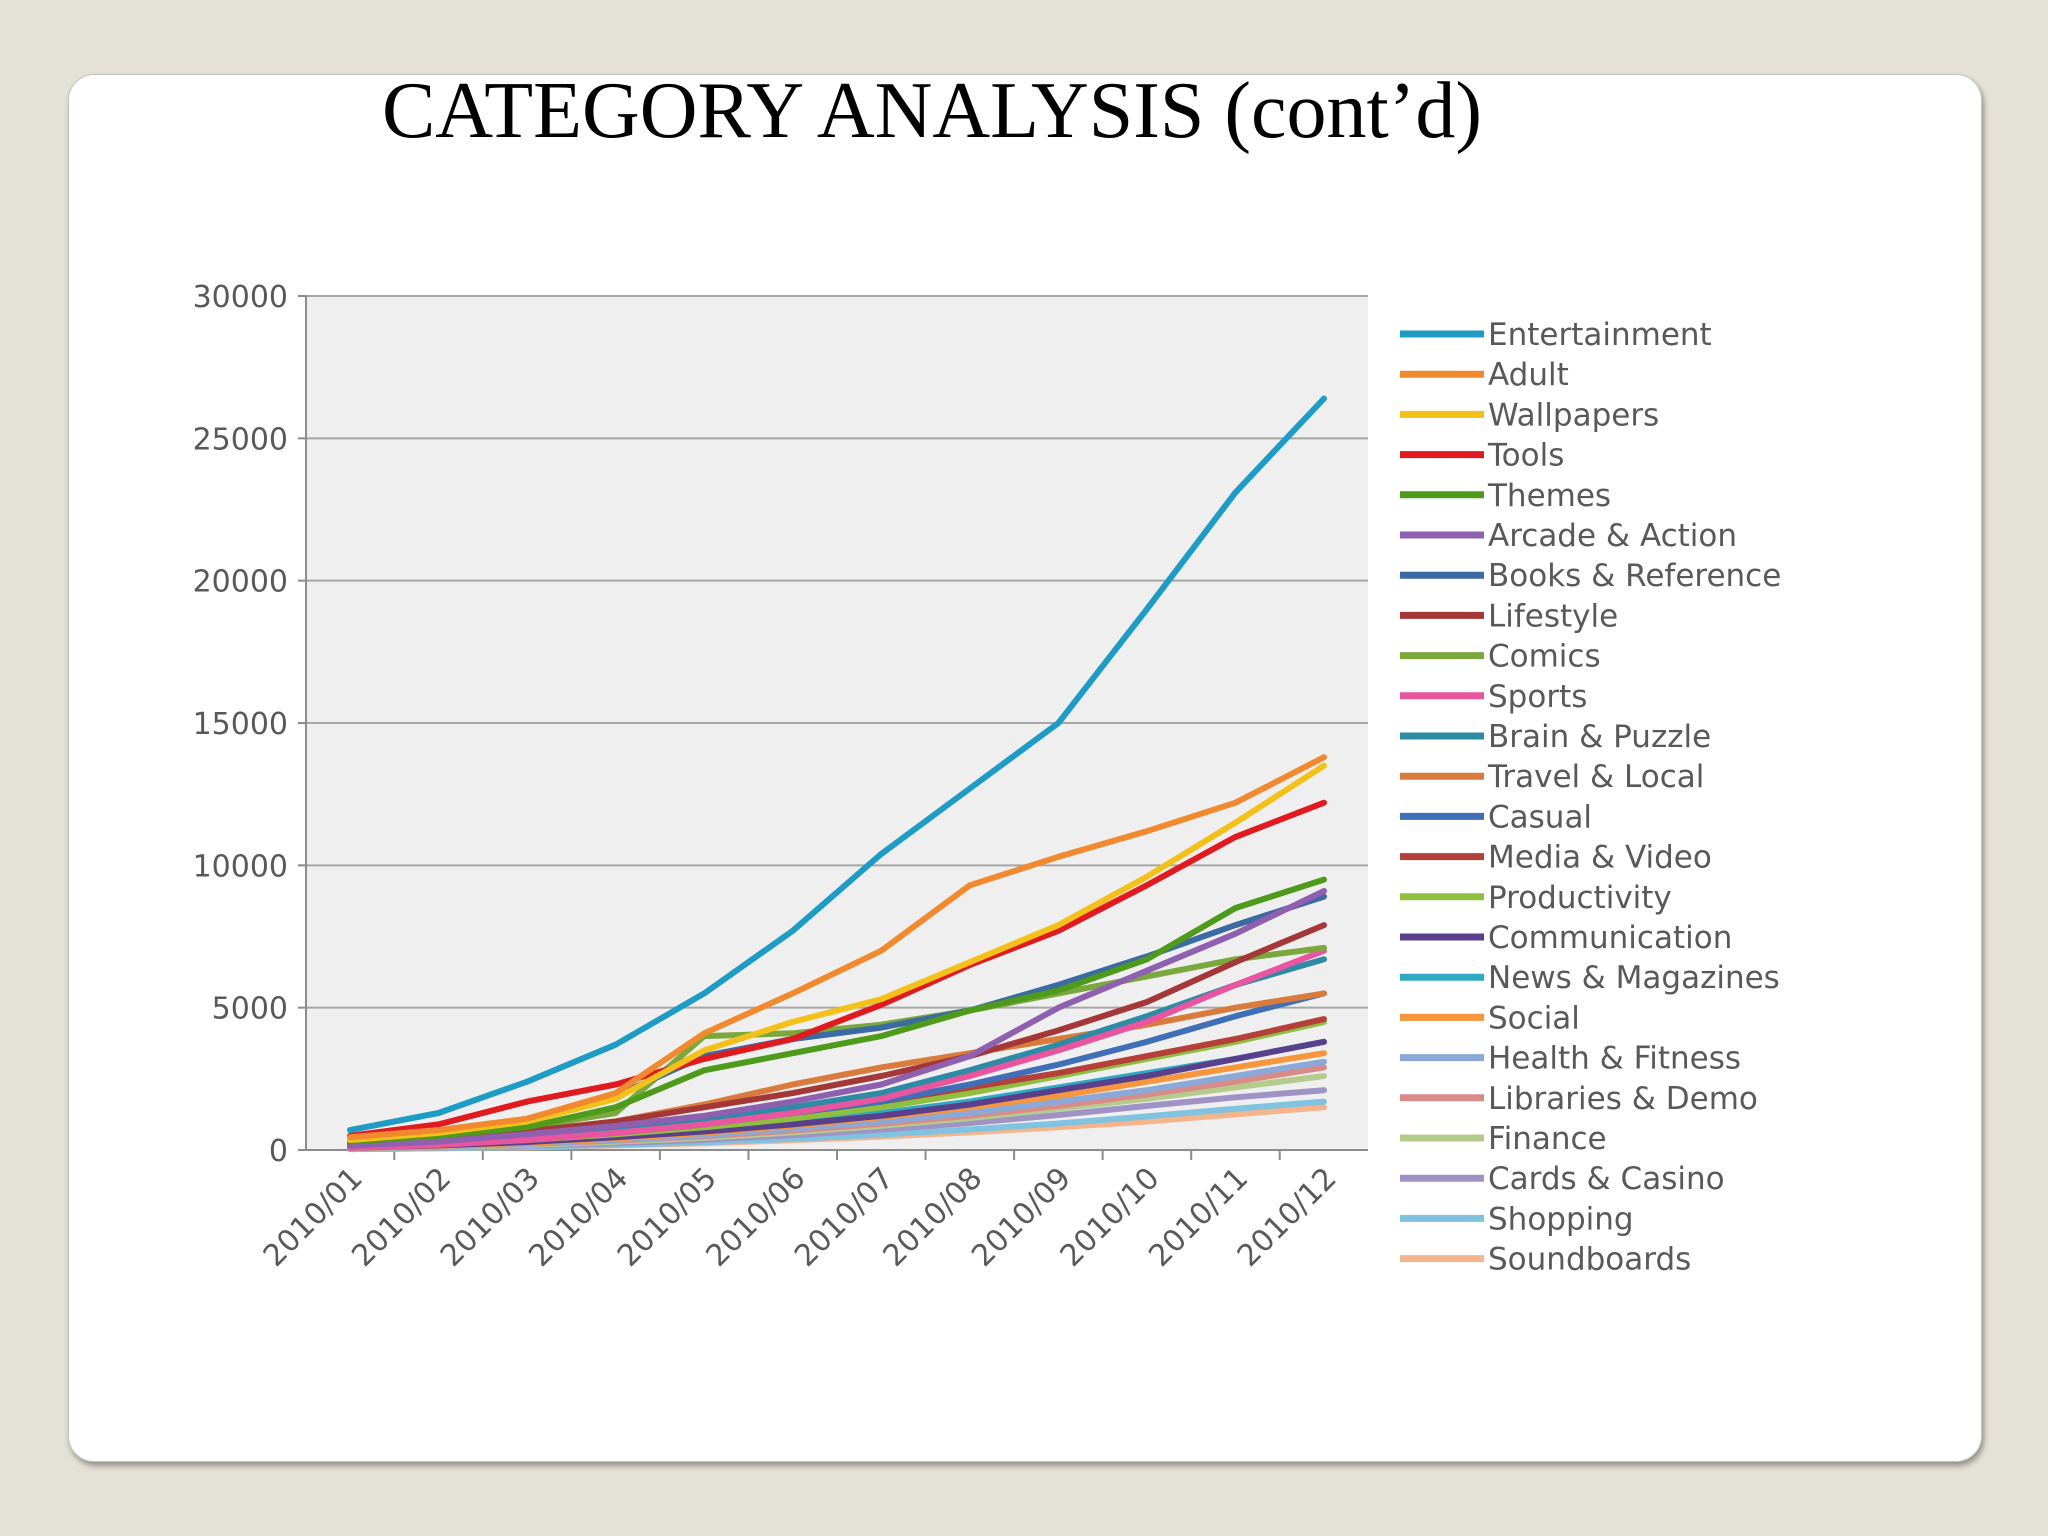 The height and width of the screenshot is (1536, 2048). I want to click on legend-label: Themes, so click(1549, 496).